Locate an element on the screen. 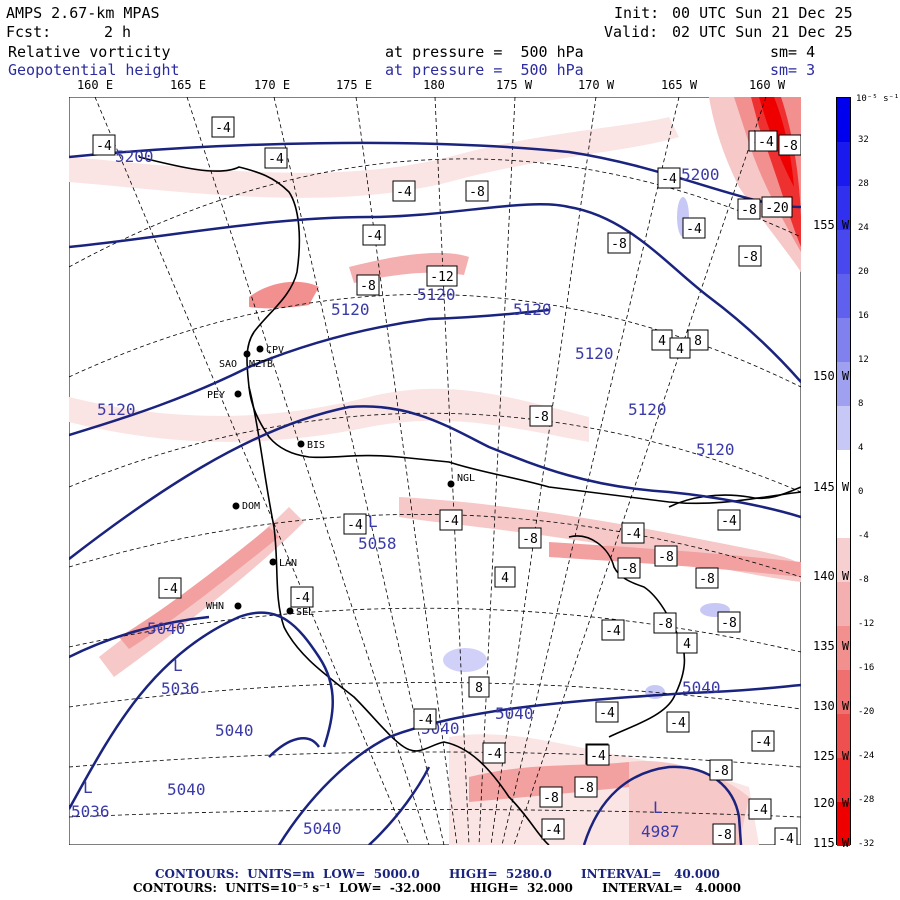 The width and height of the screenshot is (900, 900). colorbar-tick-label: -32 is located at coordinates (866, 844).